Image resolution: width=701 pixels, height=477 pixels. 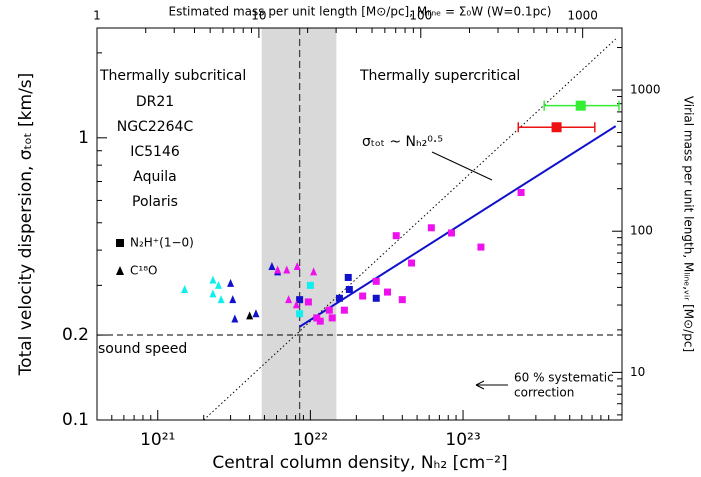 I want to click on annotation: Thermally supercritical, so click(x=439, y=76).